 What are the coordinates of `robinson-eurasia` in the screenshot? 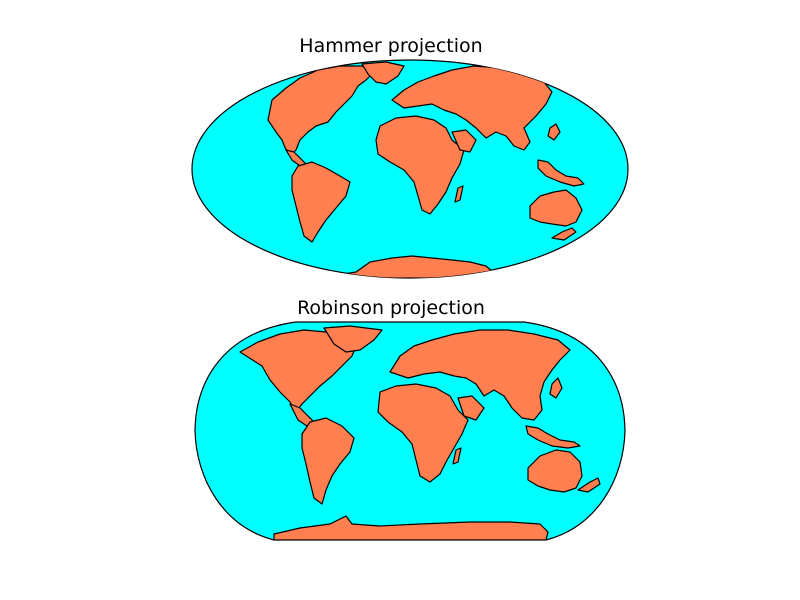 It's located at (480, 375).